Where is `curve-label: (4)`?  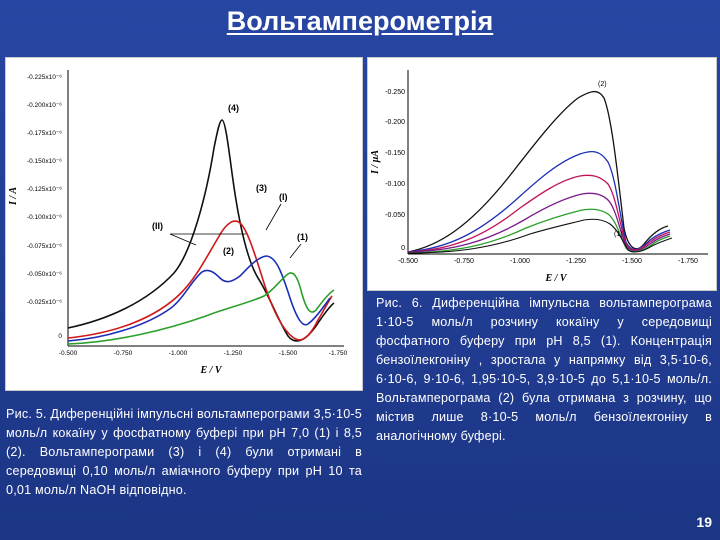 curve-label: (4) is located at coordinates (233, 108).